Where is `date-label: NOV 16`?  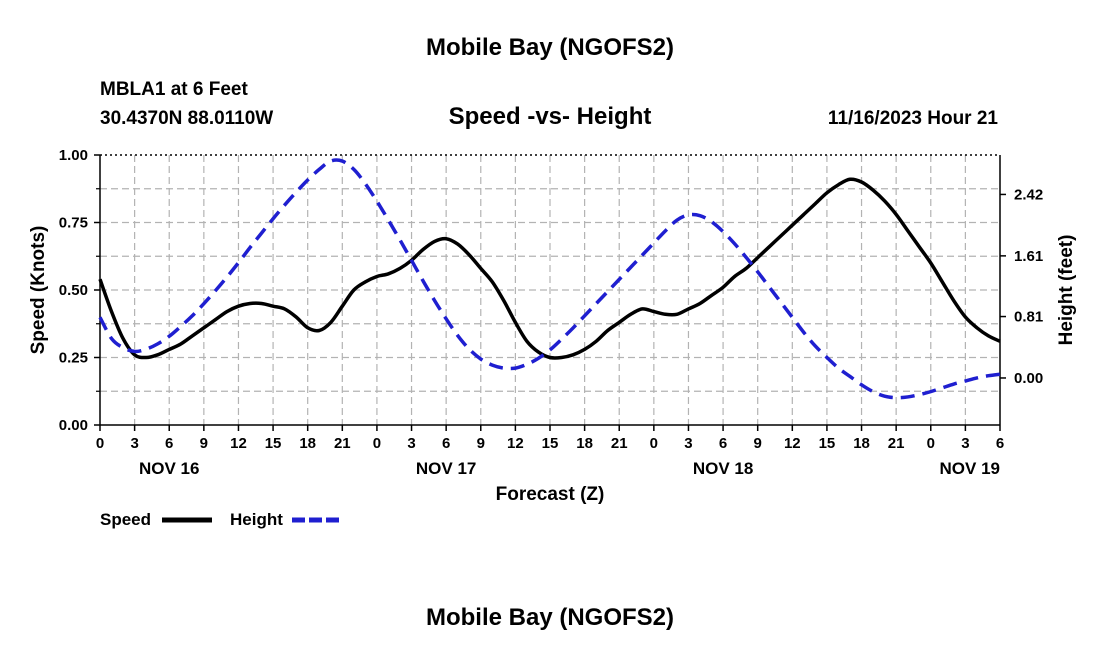
date-label: NOV 16 is located at coordinates (169, 468).